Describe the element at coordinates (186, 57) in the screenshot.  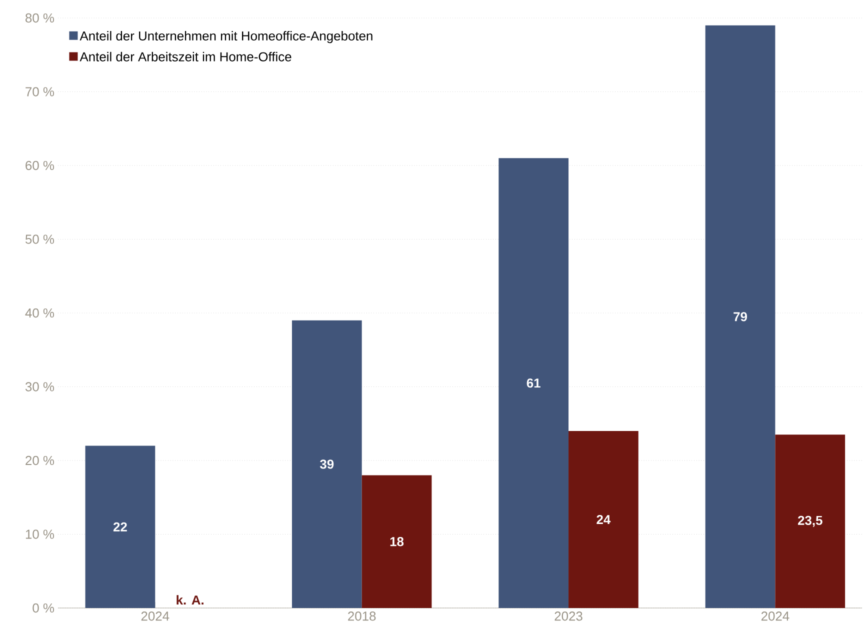
I see `legend-label: Anteil der Arbeitszeit im Home-Office` at that location.